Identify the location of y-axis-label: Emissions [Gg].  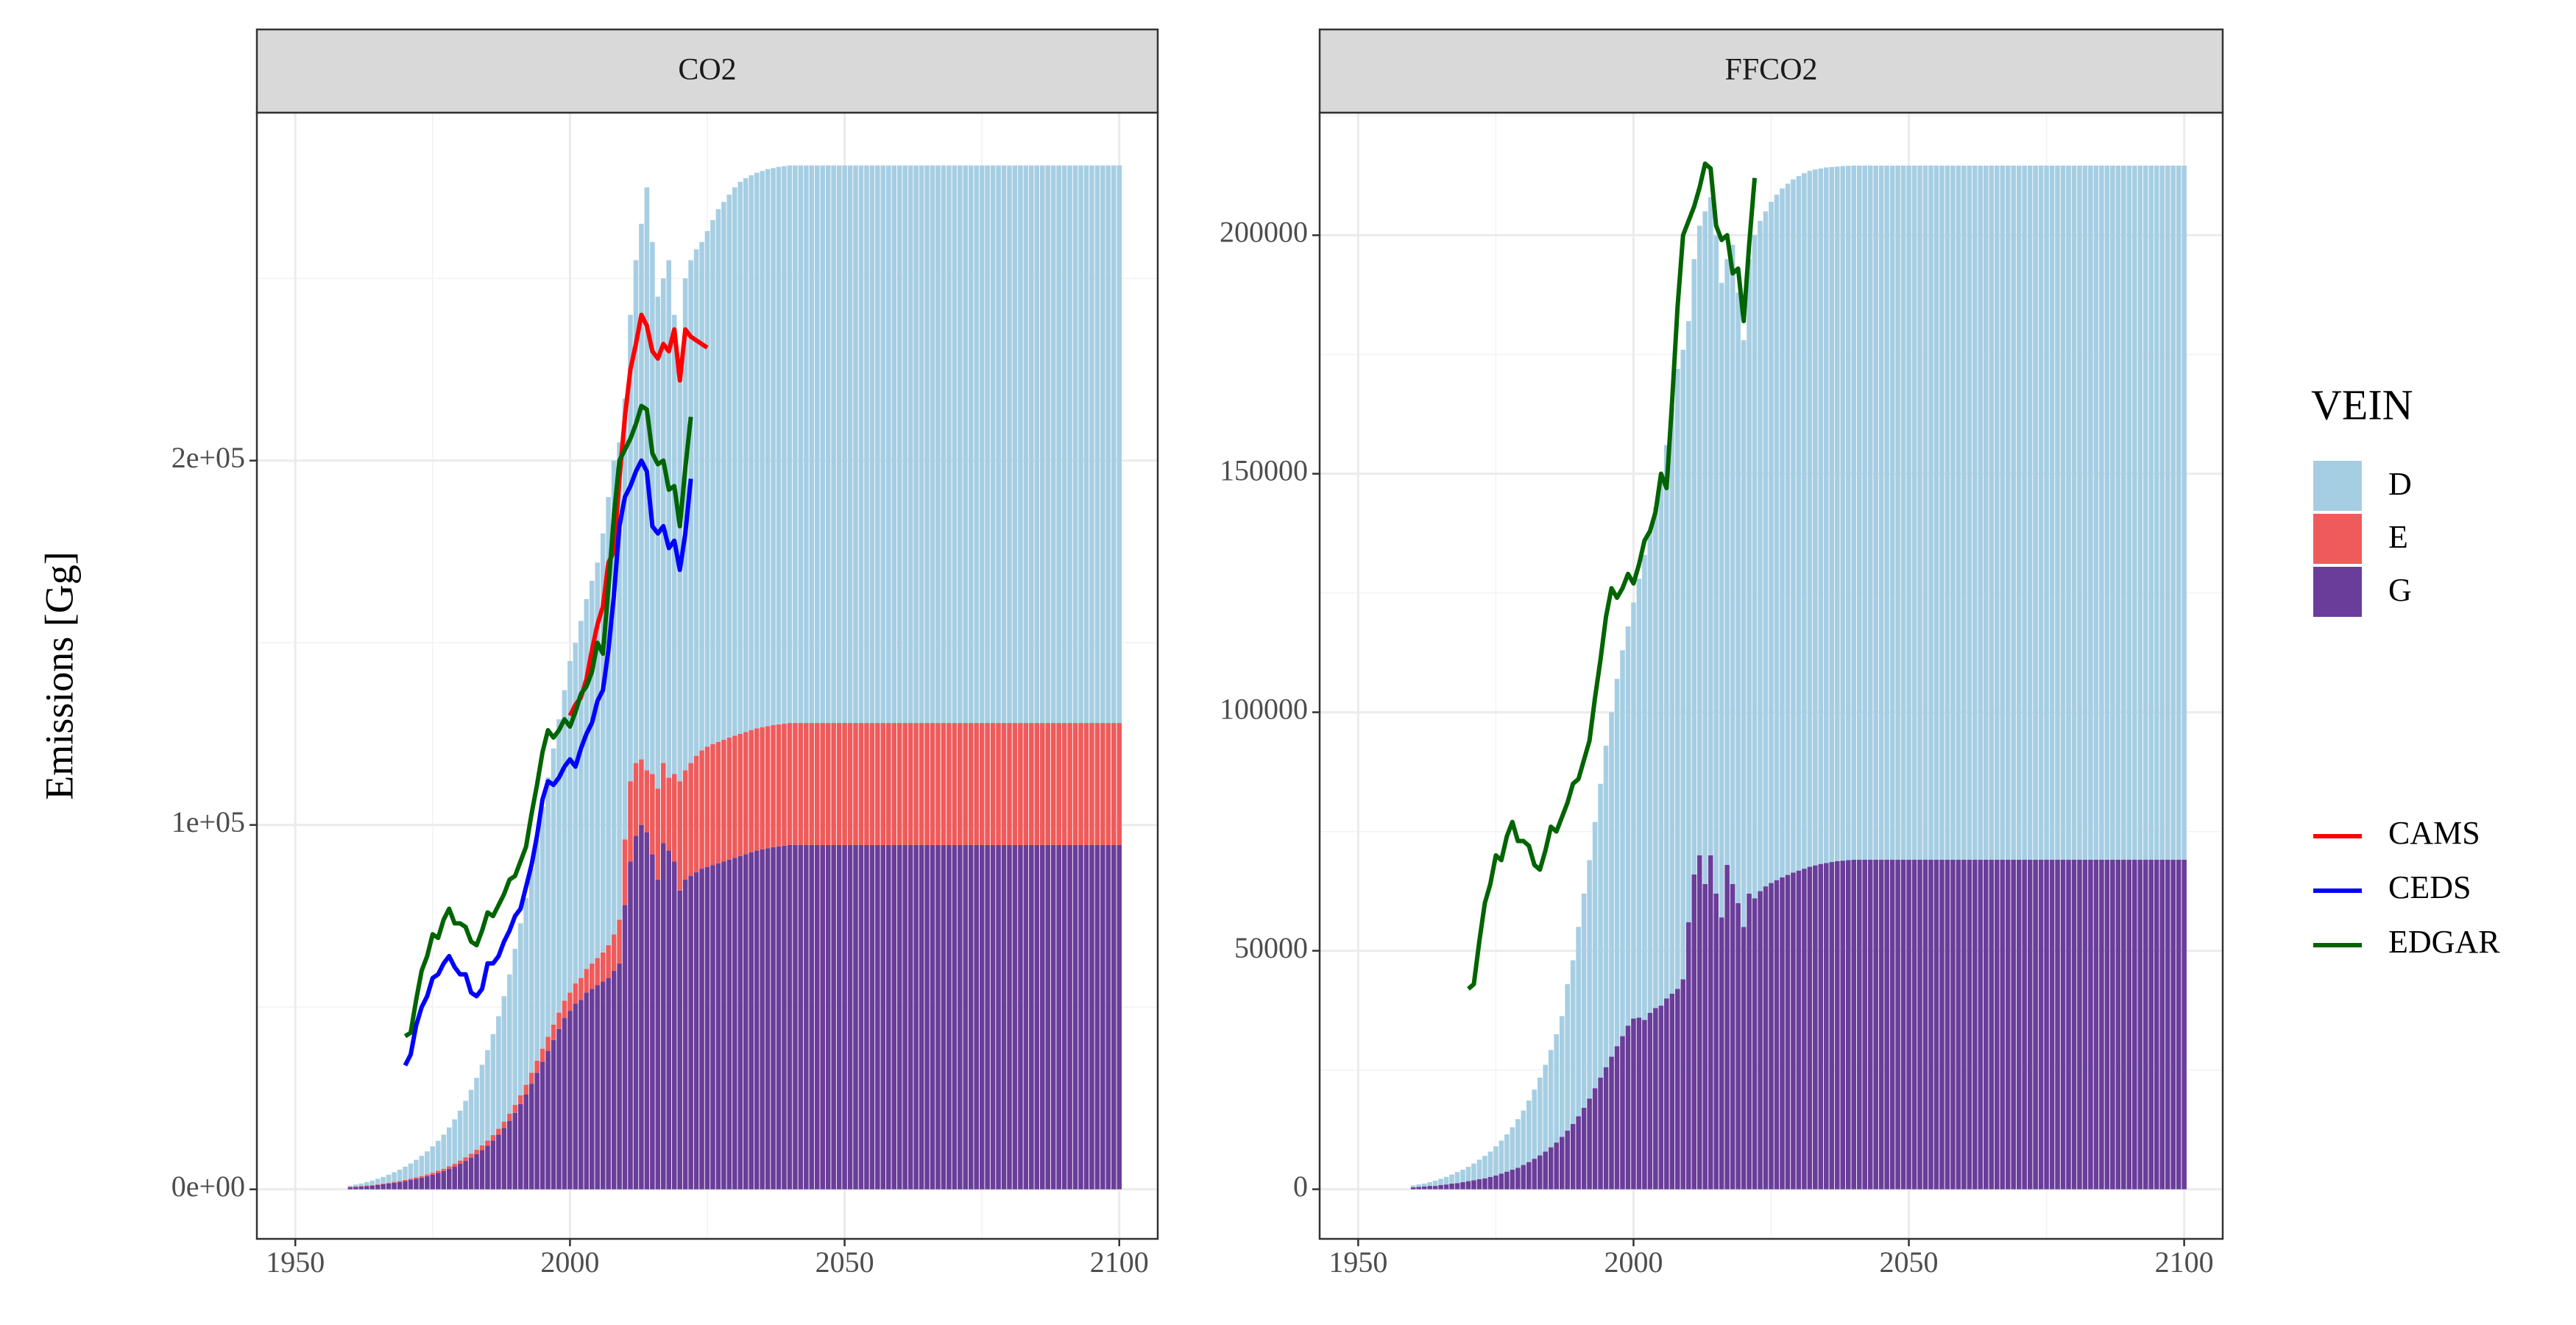
(59, 675).